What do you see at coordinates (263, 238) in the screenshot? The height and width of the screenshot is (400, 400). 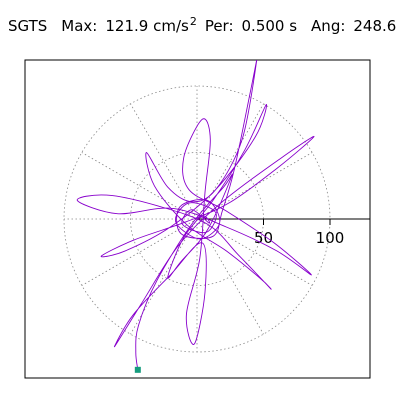 I see `radial-tick-label-50: 50` at bounding box center [263, 238].